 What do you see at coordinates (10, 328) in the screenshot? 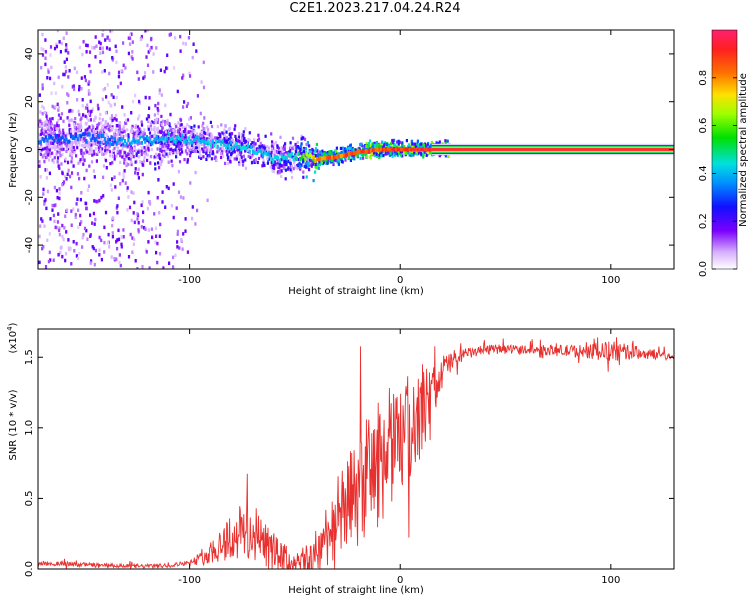
I see `snr-multiplier-exp: 4` at bounding box center [10, 328].